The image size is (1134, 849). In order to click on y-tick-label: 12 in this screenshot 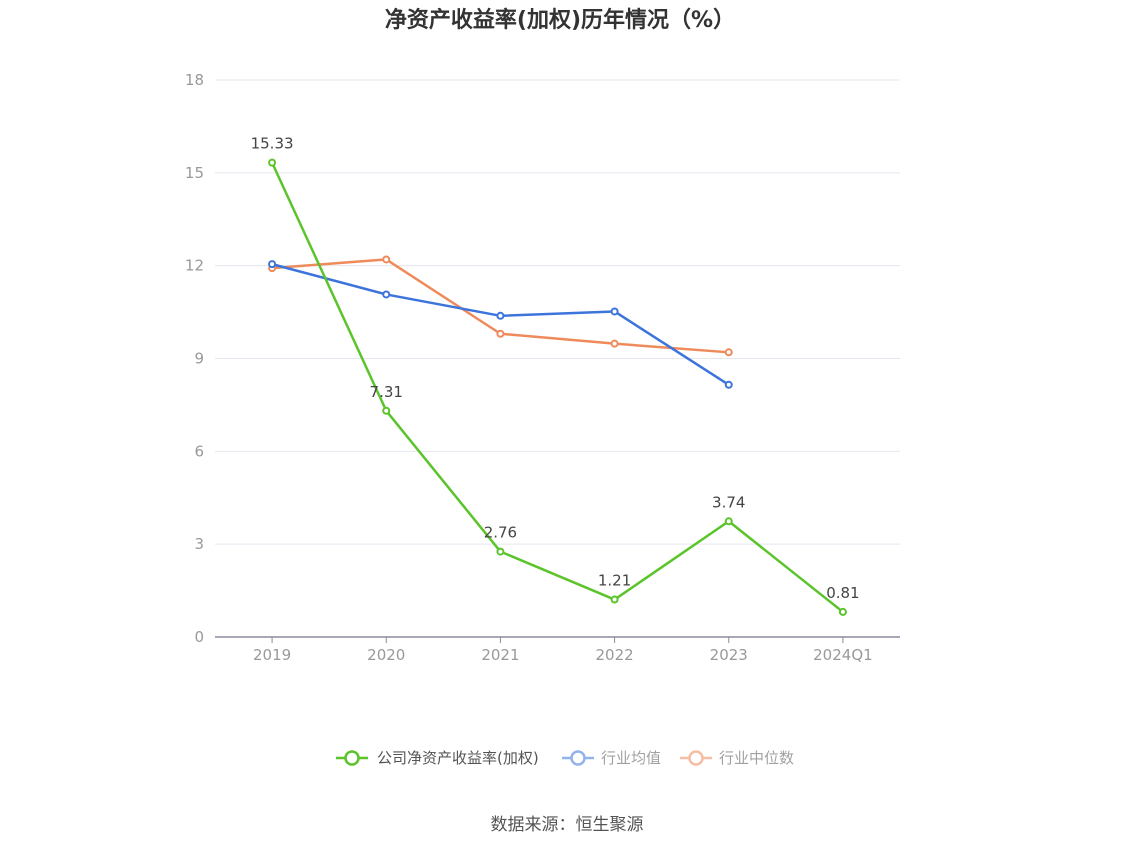, I will do `click(194, 266)`.